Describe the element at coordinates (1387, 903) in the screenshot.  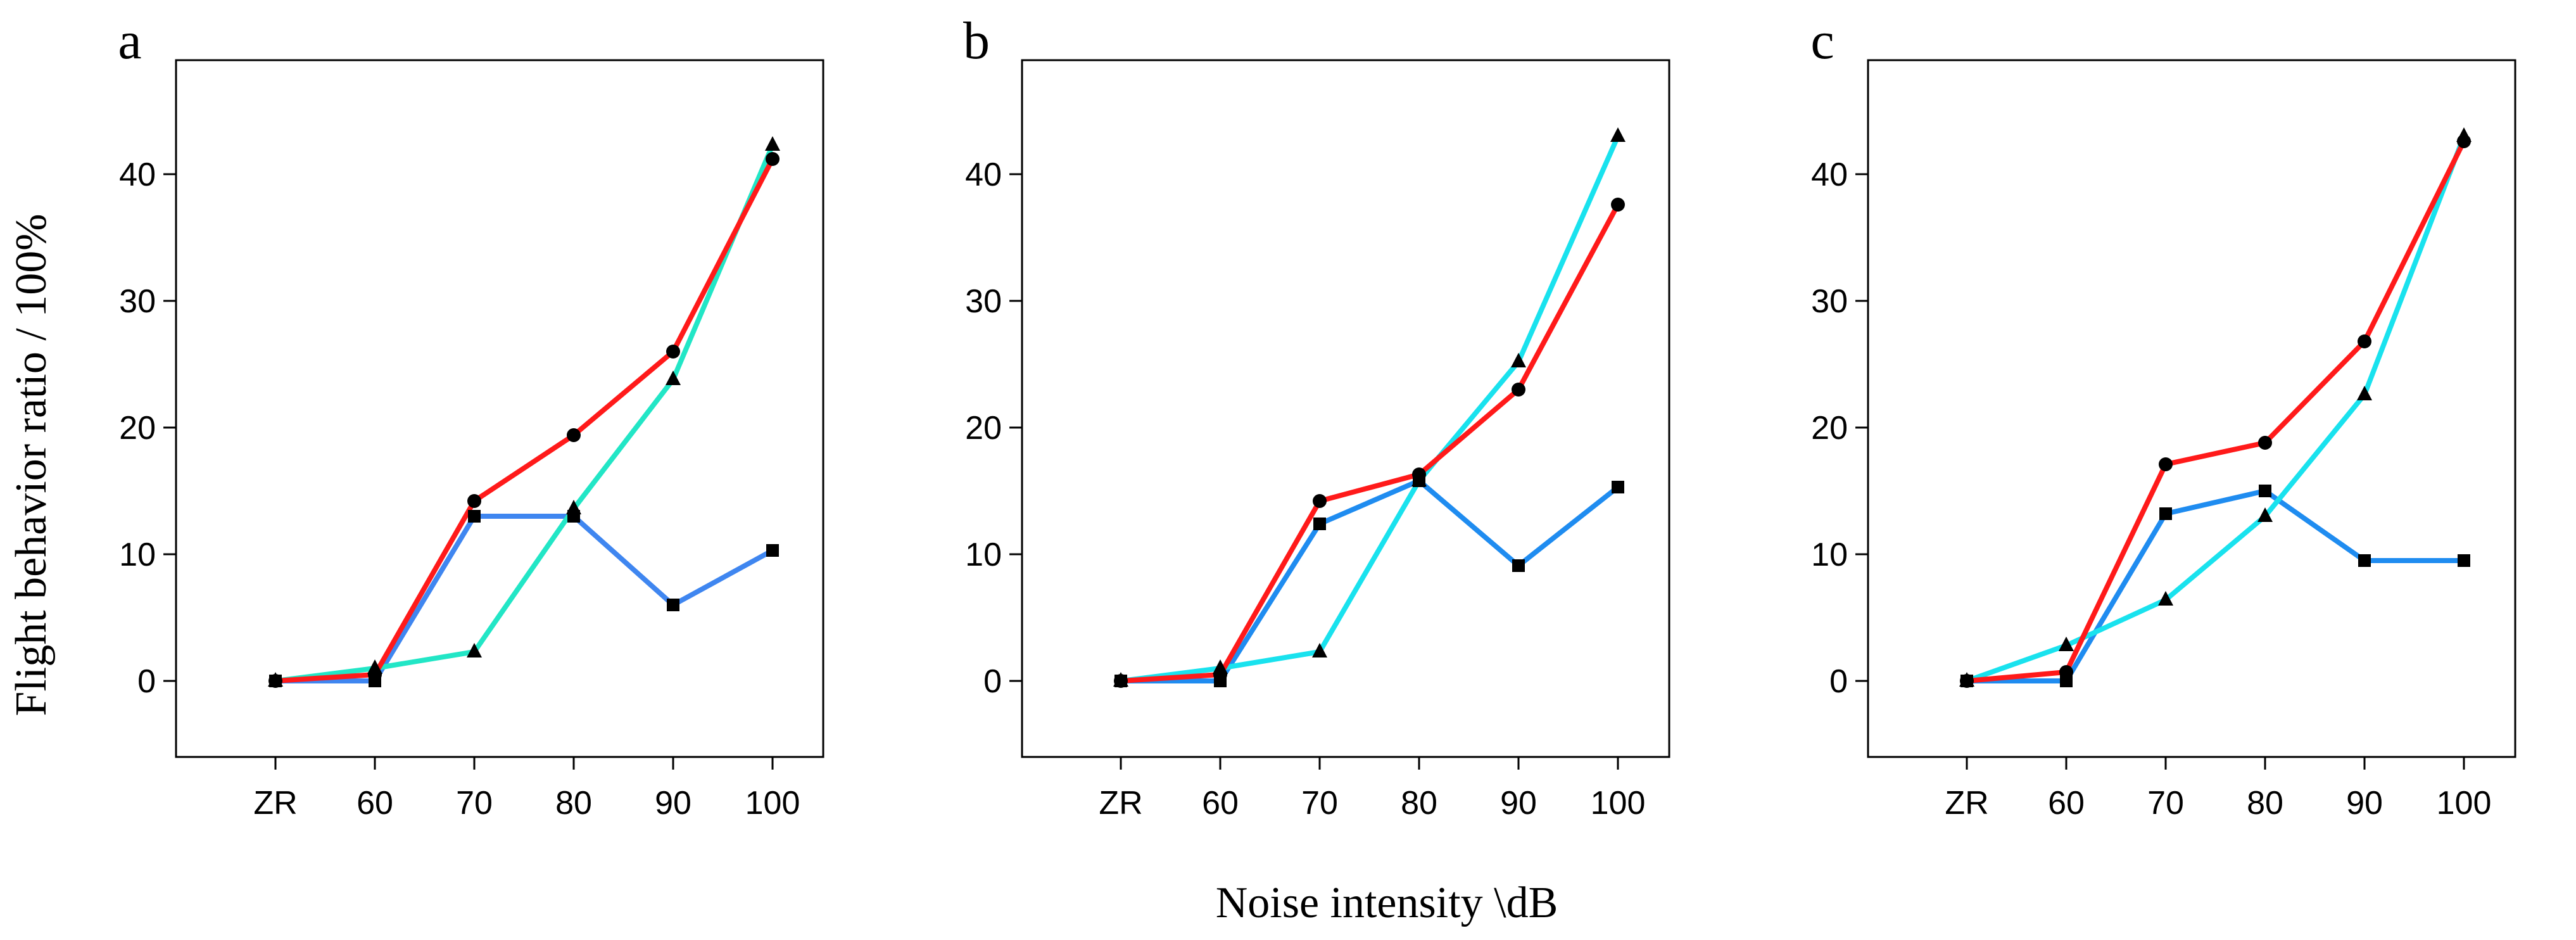
I see `x-axis-title: Noise intensity \dB` at that location.